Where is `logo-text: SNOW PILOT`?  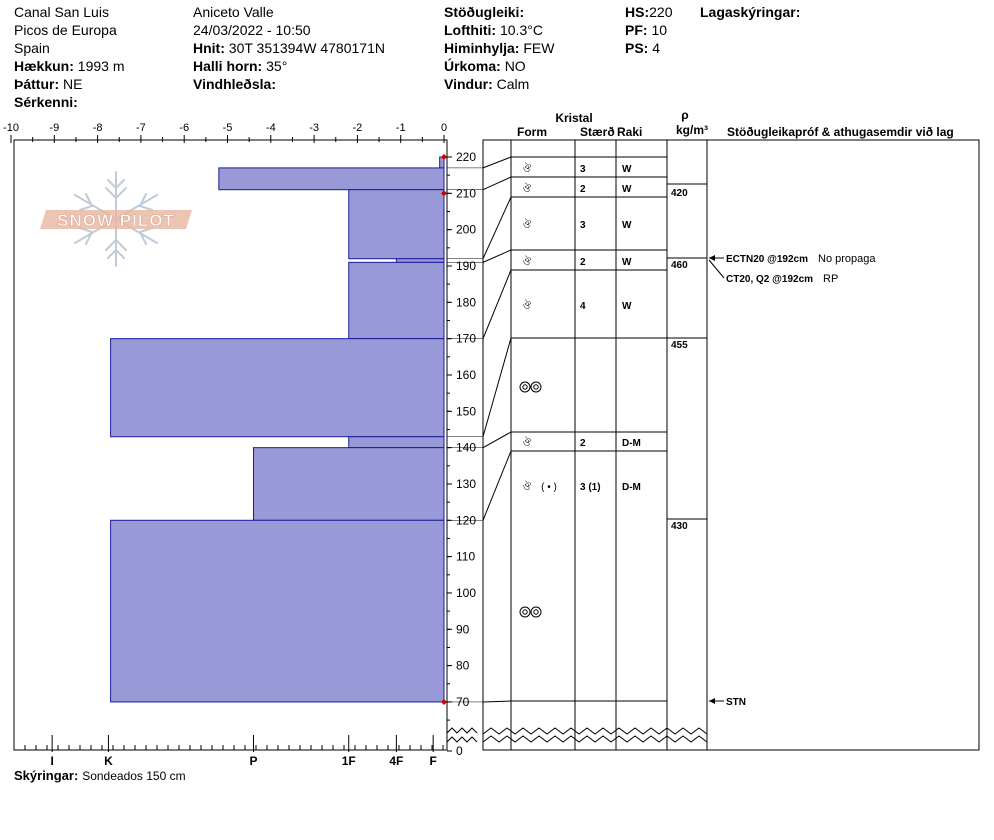 logo-text: SNOW PILOT is located at coordinates (116, 220).